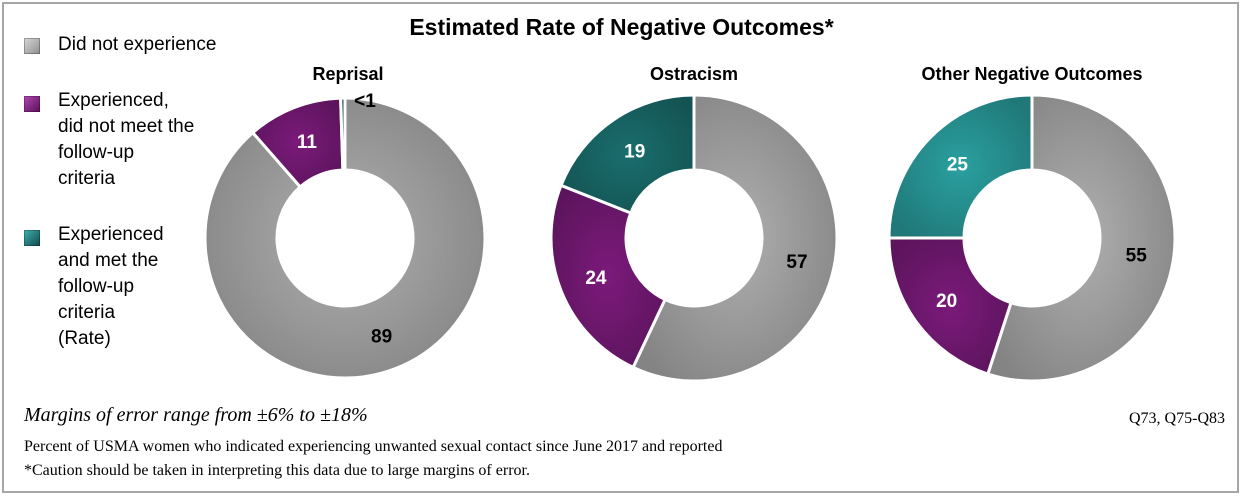 The image size is (1243, 497). What do you see at coordinates (381, 336) in the screenshot?
I see `reprisal-data-label-0: 89` at bounding box center [381, 336].